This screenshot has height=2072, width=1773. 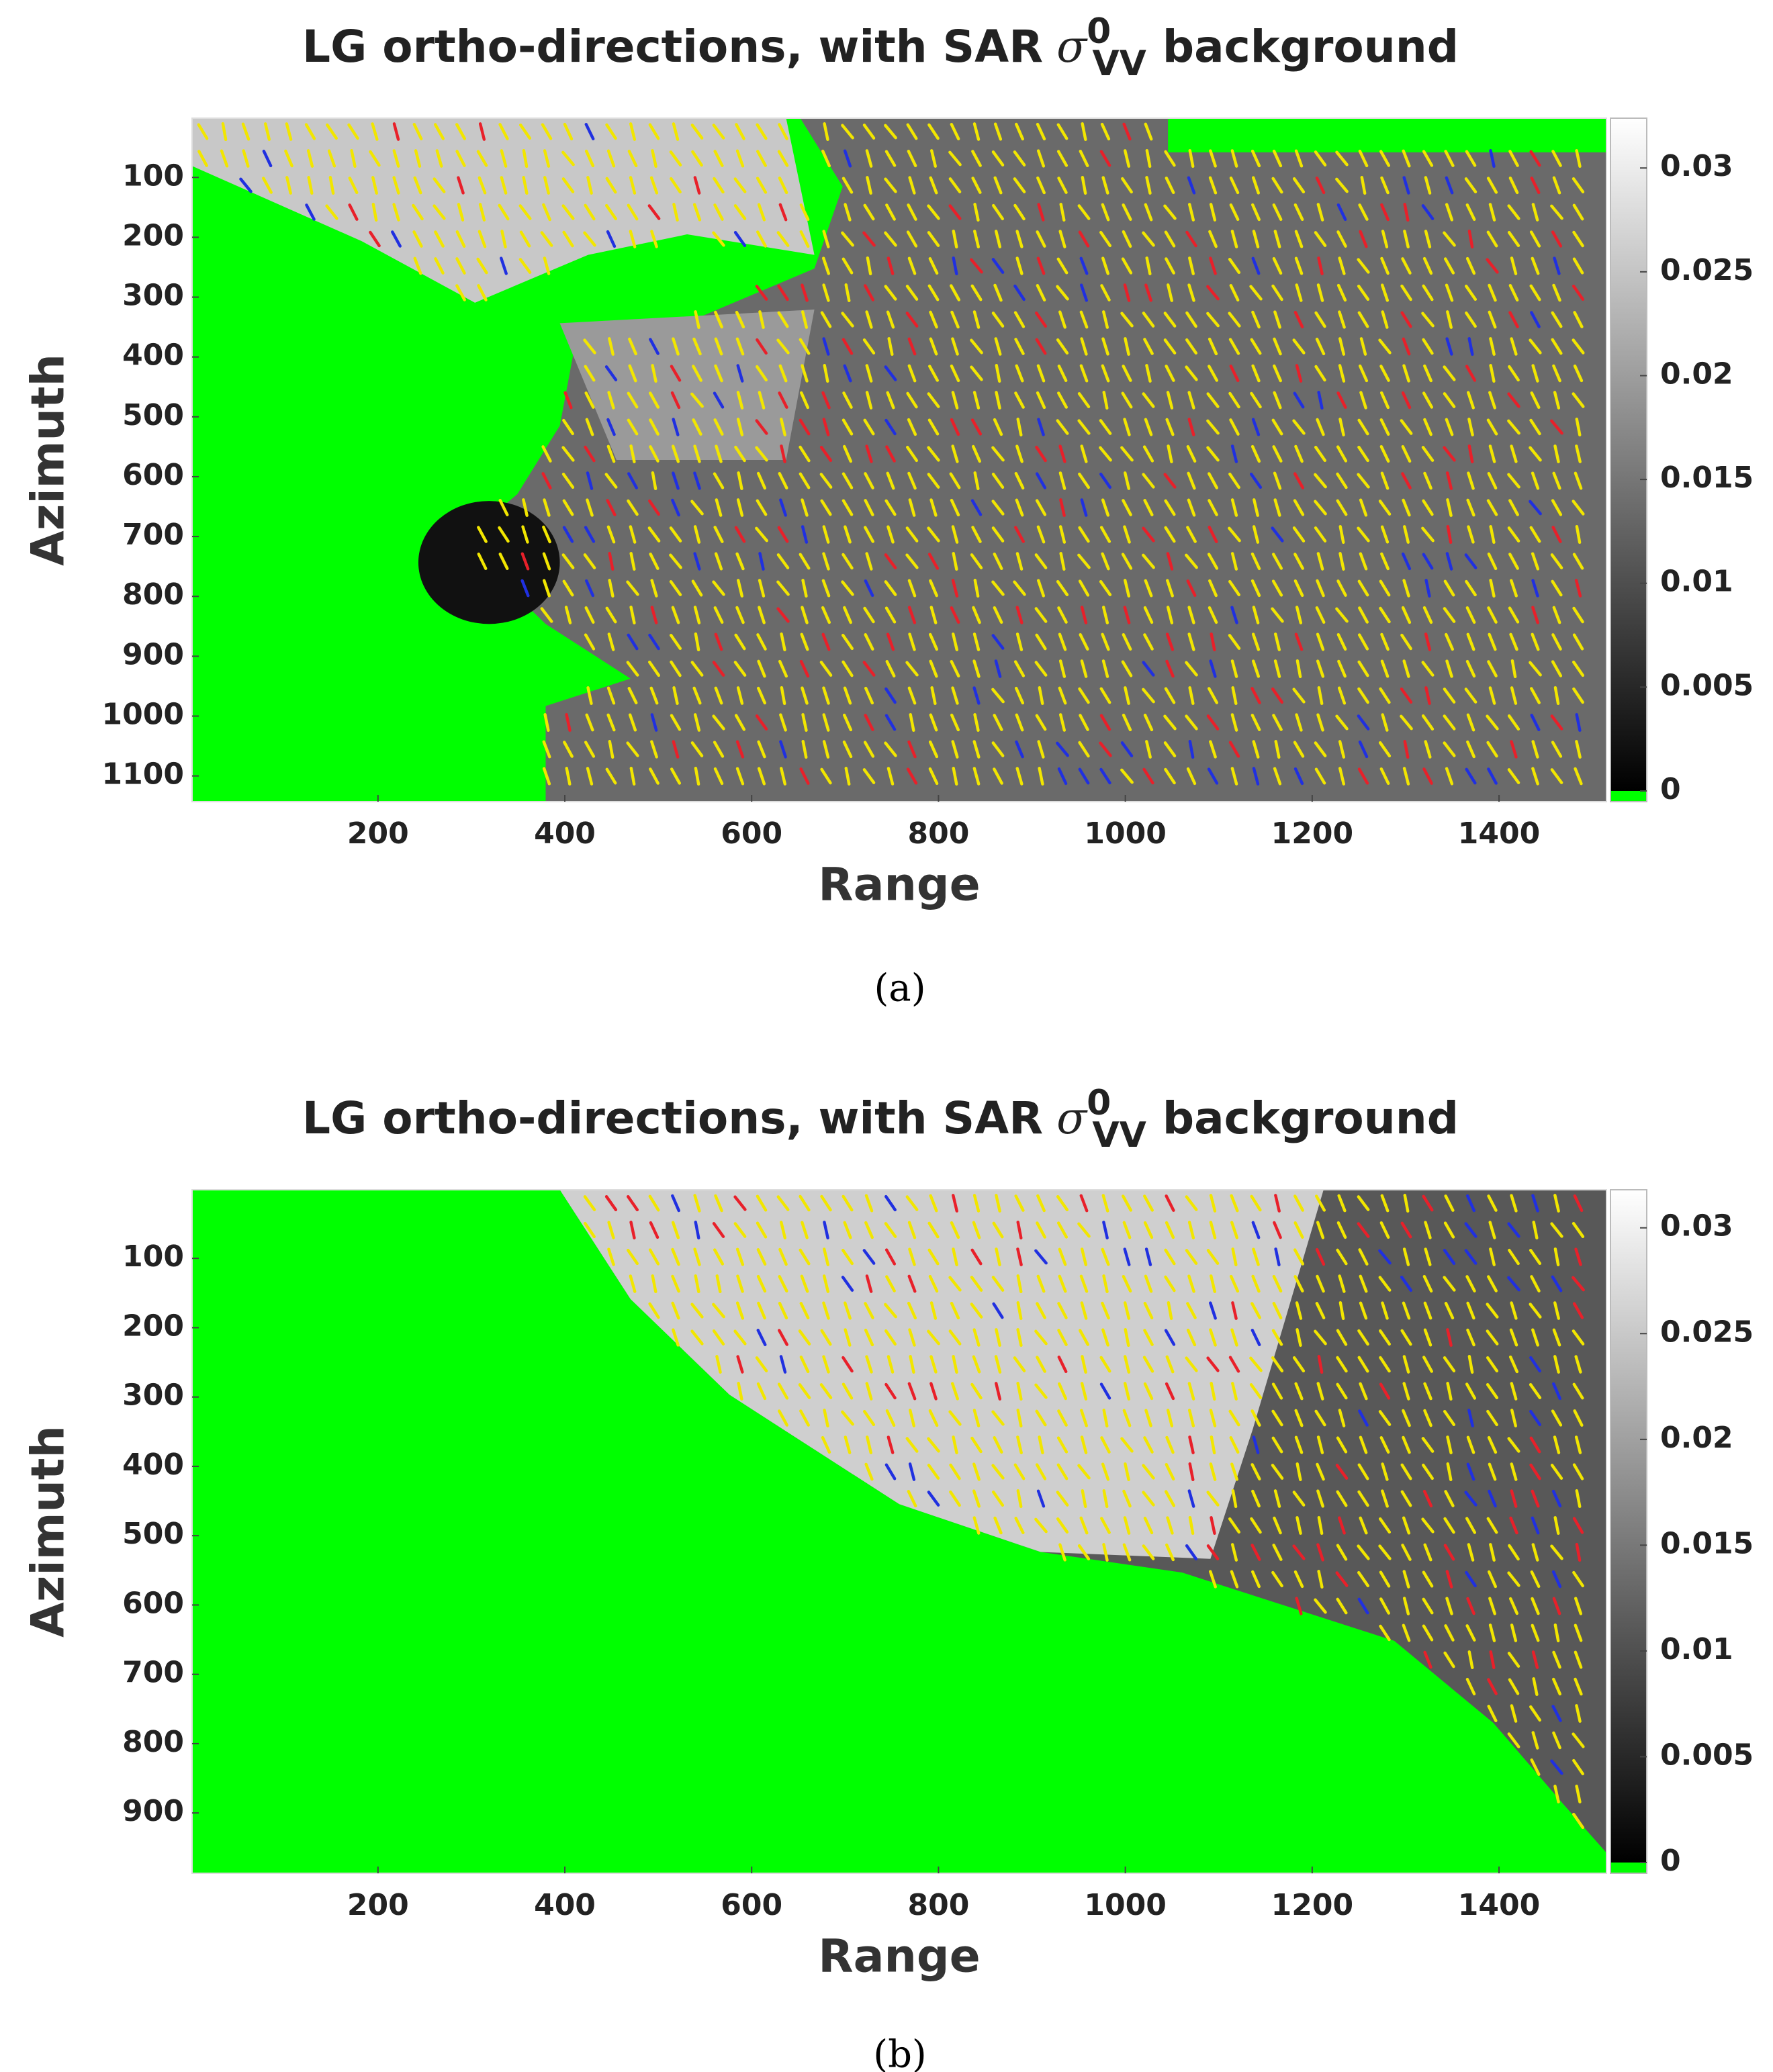 I want to click on x-tick-label: 600, so click(x=752, y=1905).